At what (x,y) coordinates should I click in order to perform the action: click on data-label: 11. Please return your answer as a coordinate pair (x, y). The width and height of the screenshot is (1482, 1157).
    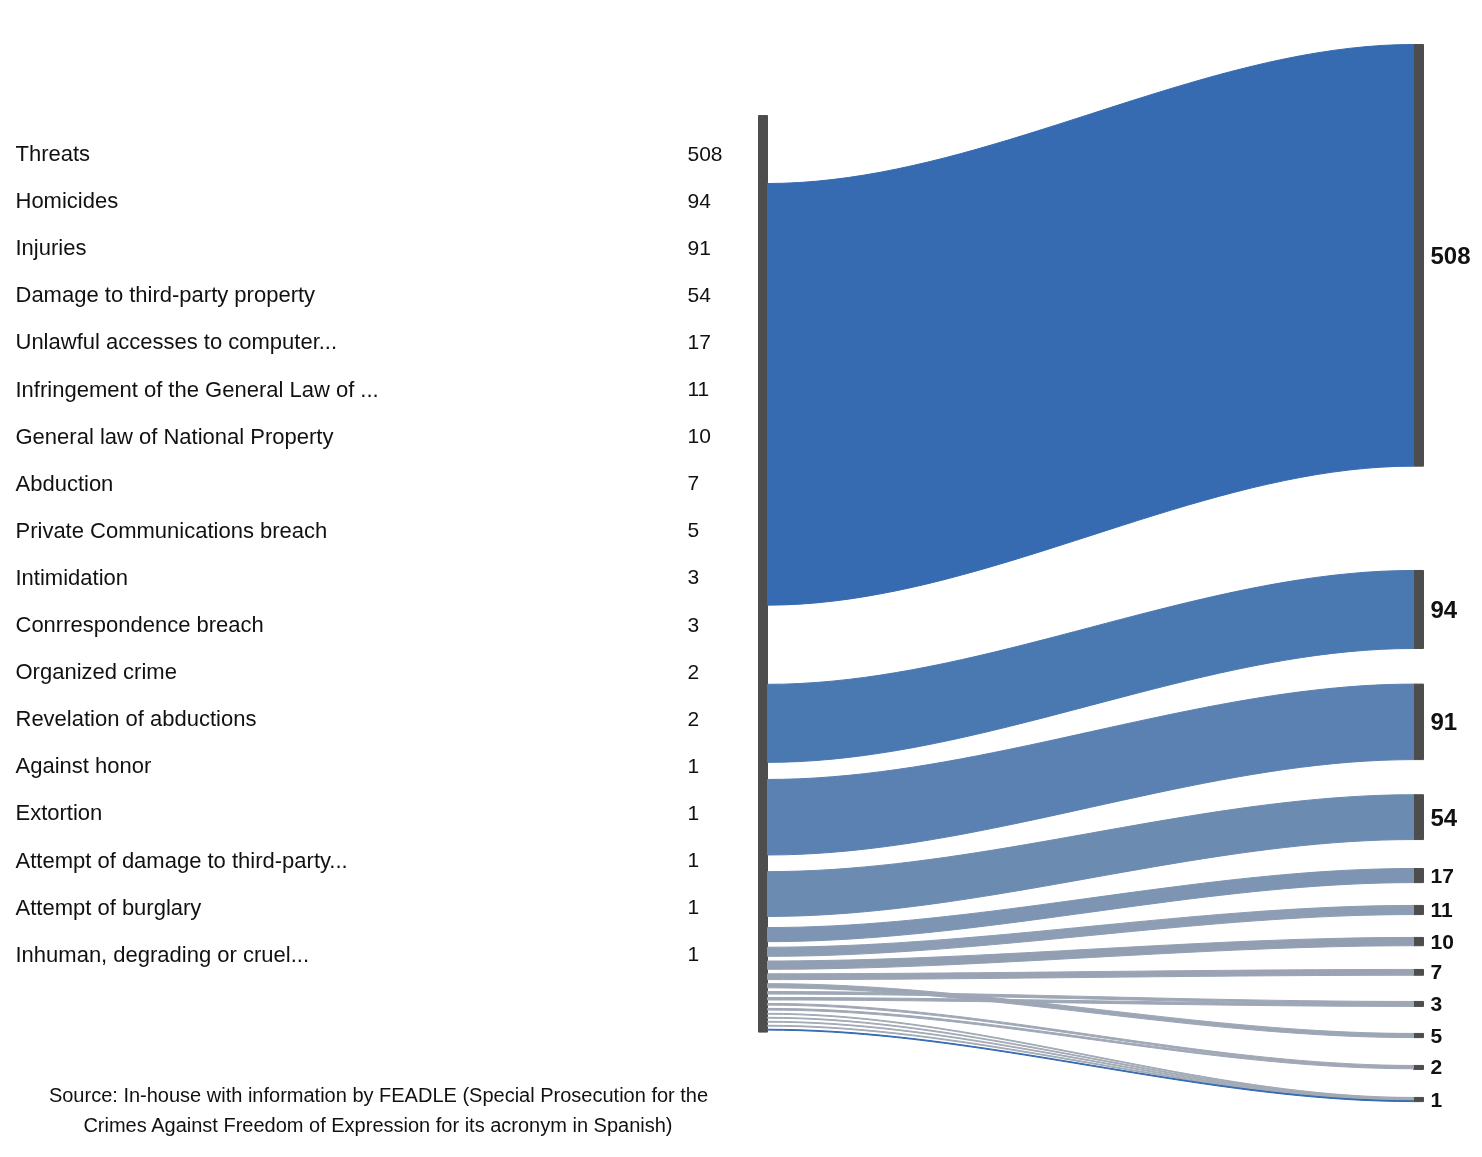
    Looking at the image, I should click on (698, 388).